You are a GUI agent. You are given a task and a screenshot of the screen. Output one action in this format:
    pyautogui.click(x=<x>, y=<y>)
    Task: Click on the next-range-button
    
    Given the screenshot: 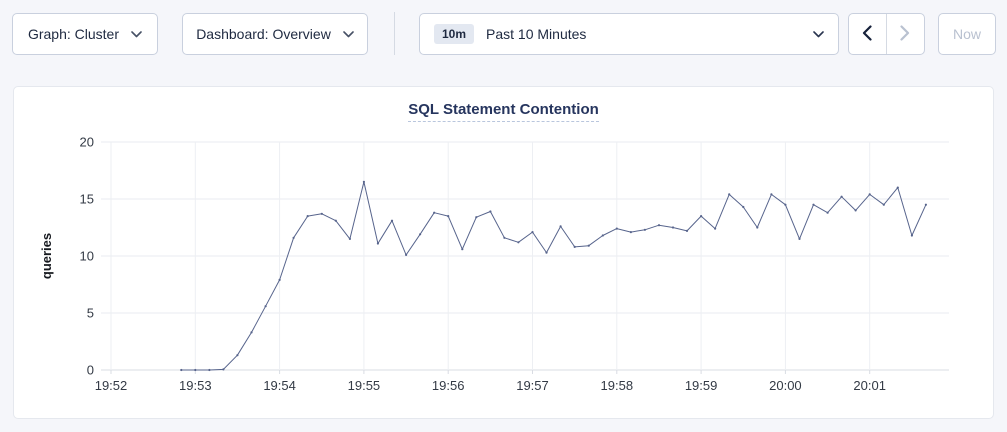 What is the action you would take?
    pyautogui.click(x=906, y=34)
    